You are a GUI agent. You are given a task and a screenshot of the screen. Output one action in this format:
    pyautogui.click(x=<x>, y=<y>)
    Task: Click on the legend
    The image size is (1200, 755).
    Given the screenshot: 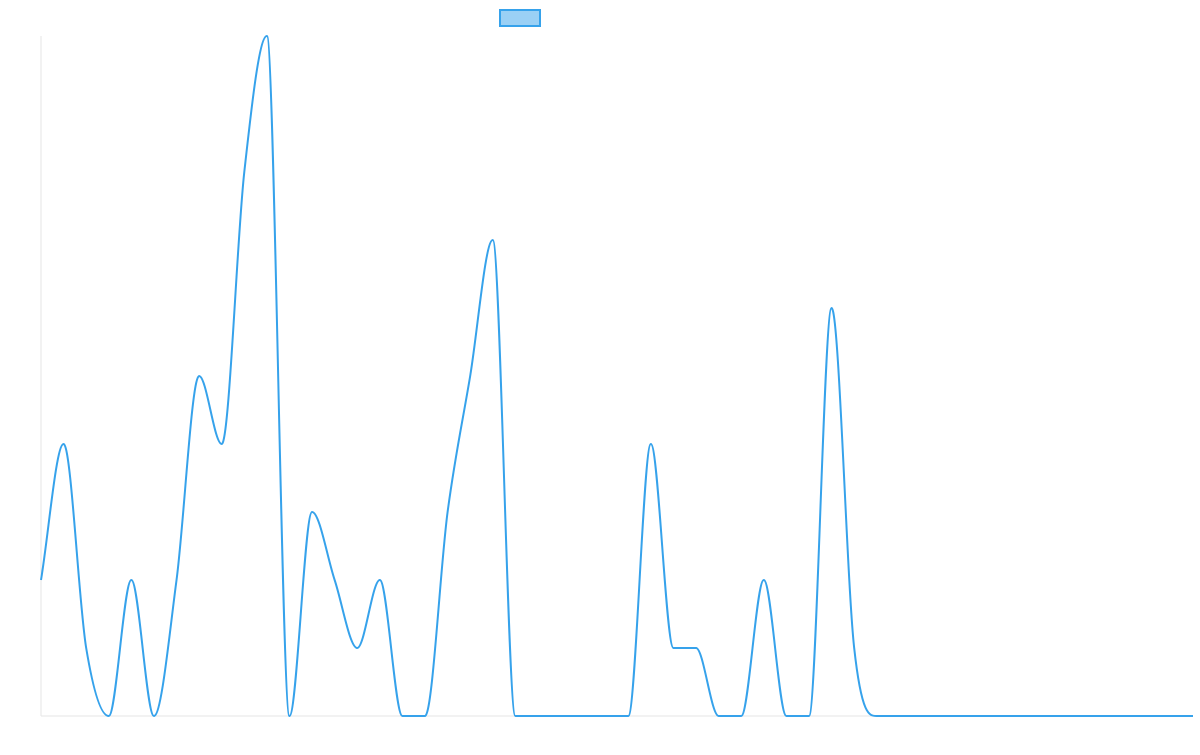 What is the action you would take?
    pyautogui.click(x=520, y=18)
    